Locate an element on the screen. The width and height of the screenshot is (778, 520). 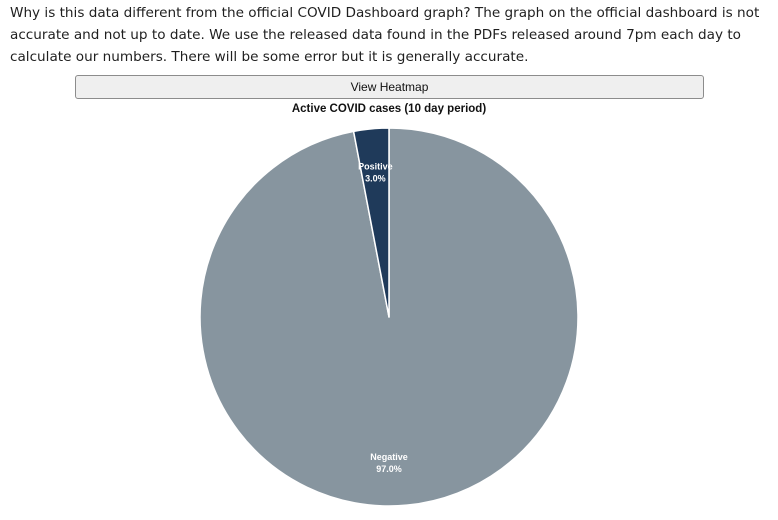
chart-title: Active COVID cases (10 day period) is located at coordinates (389, 109).